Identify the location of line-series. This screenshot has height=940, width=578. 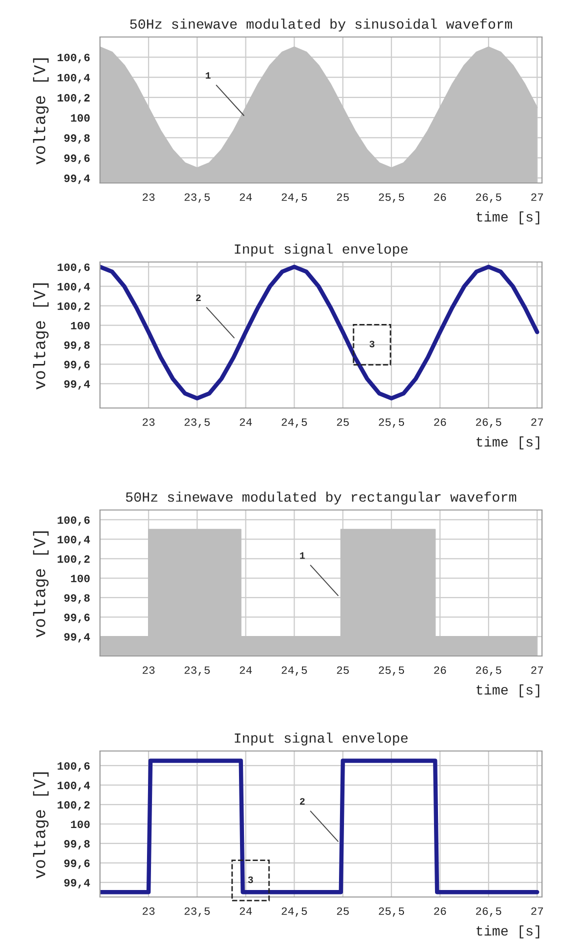
(320, 332).